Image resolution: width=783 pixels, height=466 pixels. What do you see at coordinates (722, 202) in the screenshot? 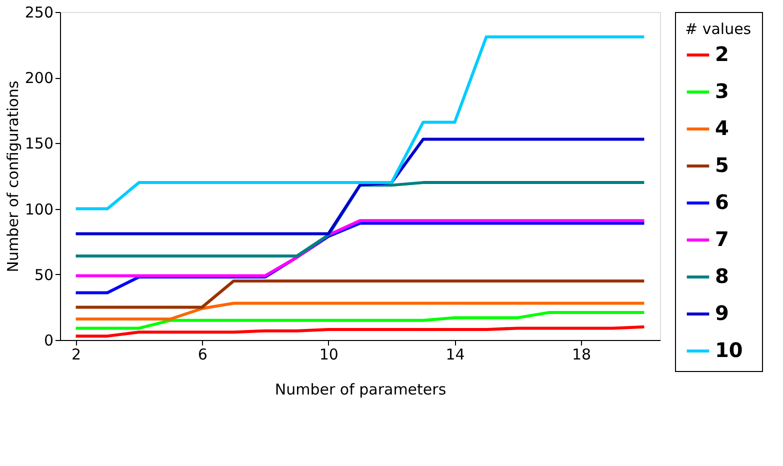
I see `legend-label: 6` at bounding box center [722, 202].